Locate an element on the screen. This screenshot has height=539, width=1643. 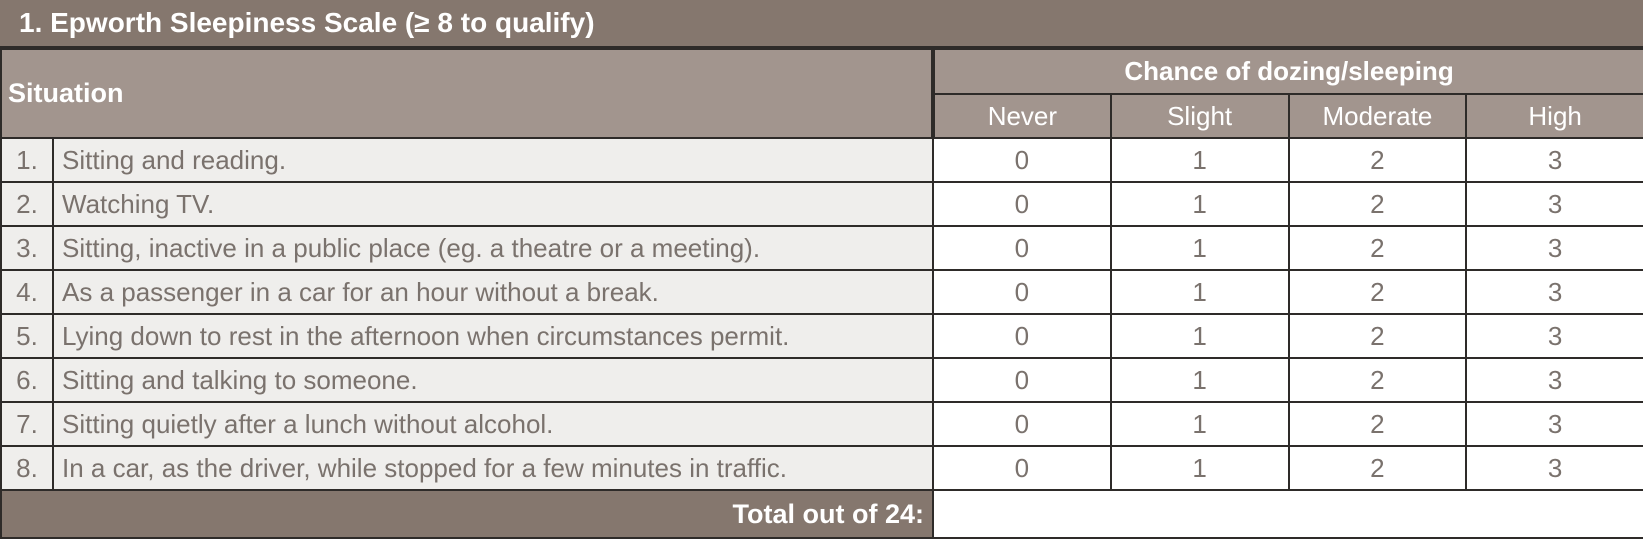
situation-header: Situation is located at coordinates (467, 93).